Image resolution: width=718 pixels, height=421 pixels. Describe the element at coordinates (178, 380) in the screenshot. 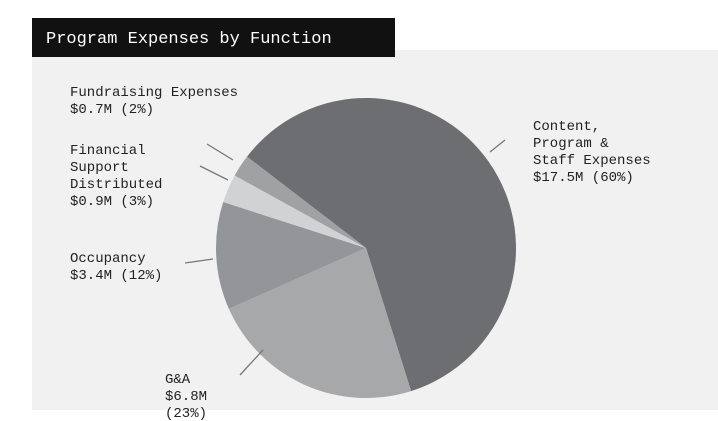

I see `slice-label: G&A` at that location.